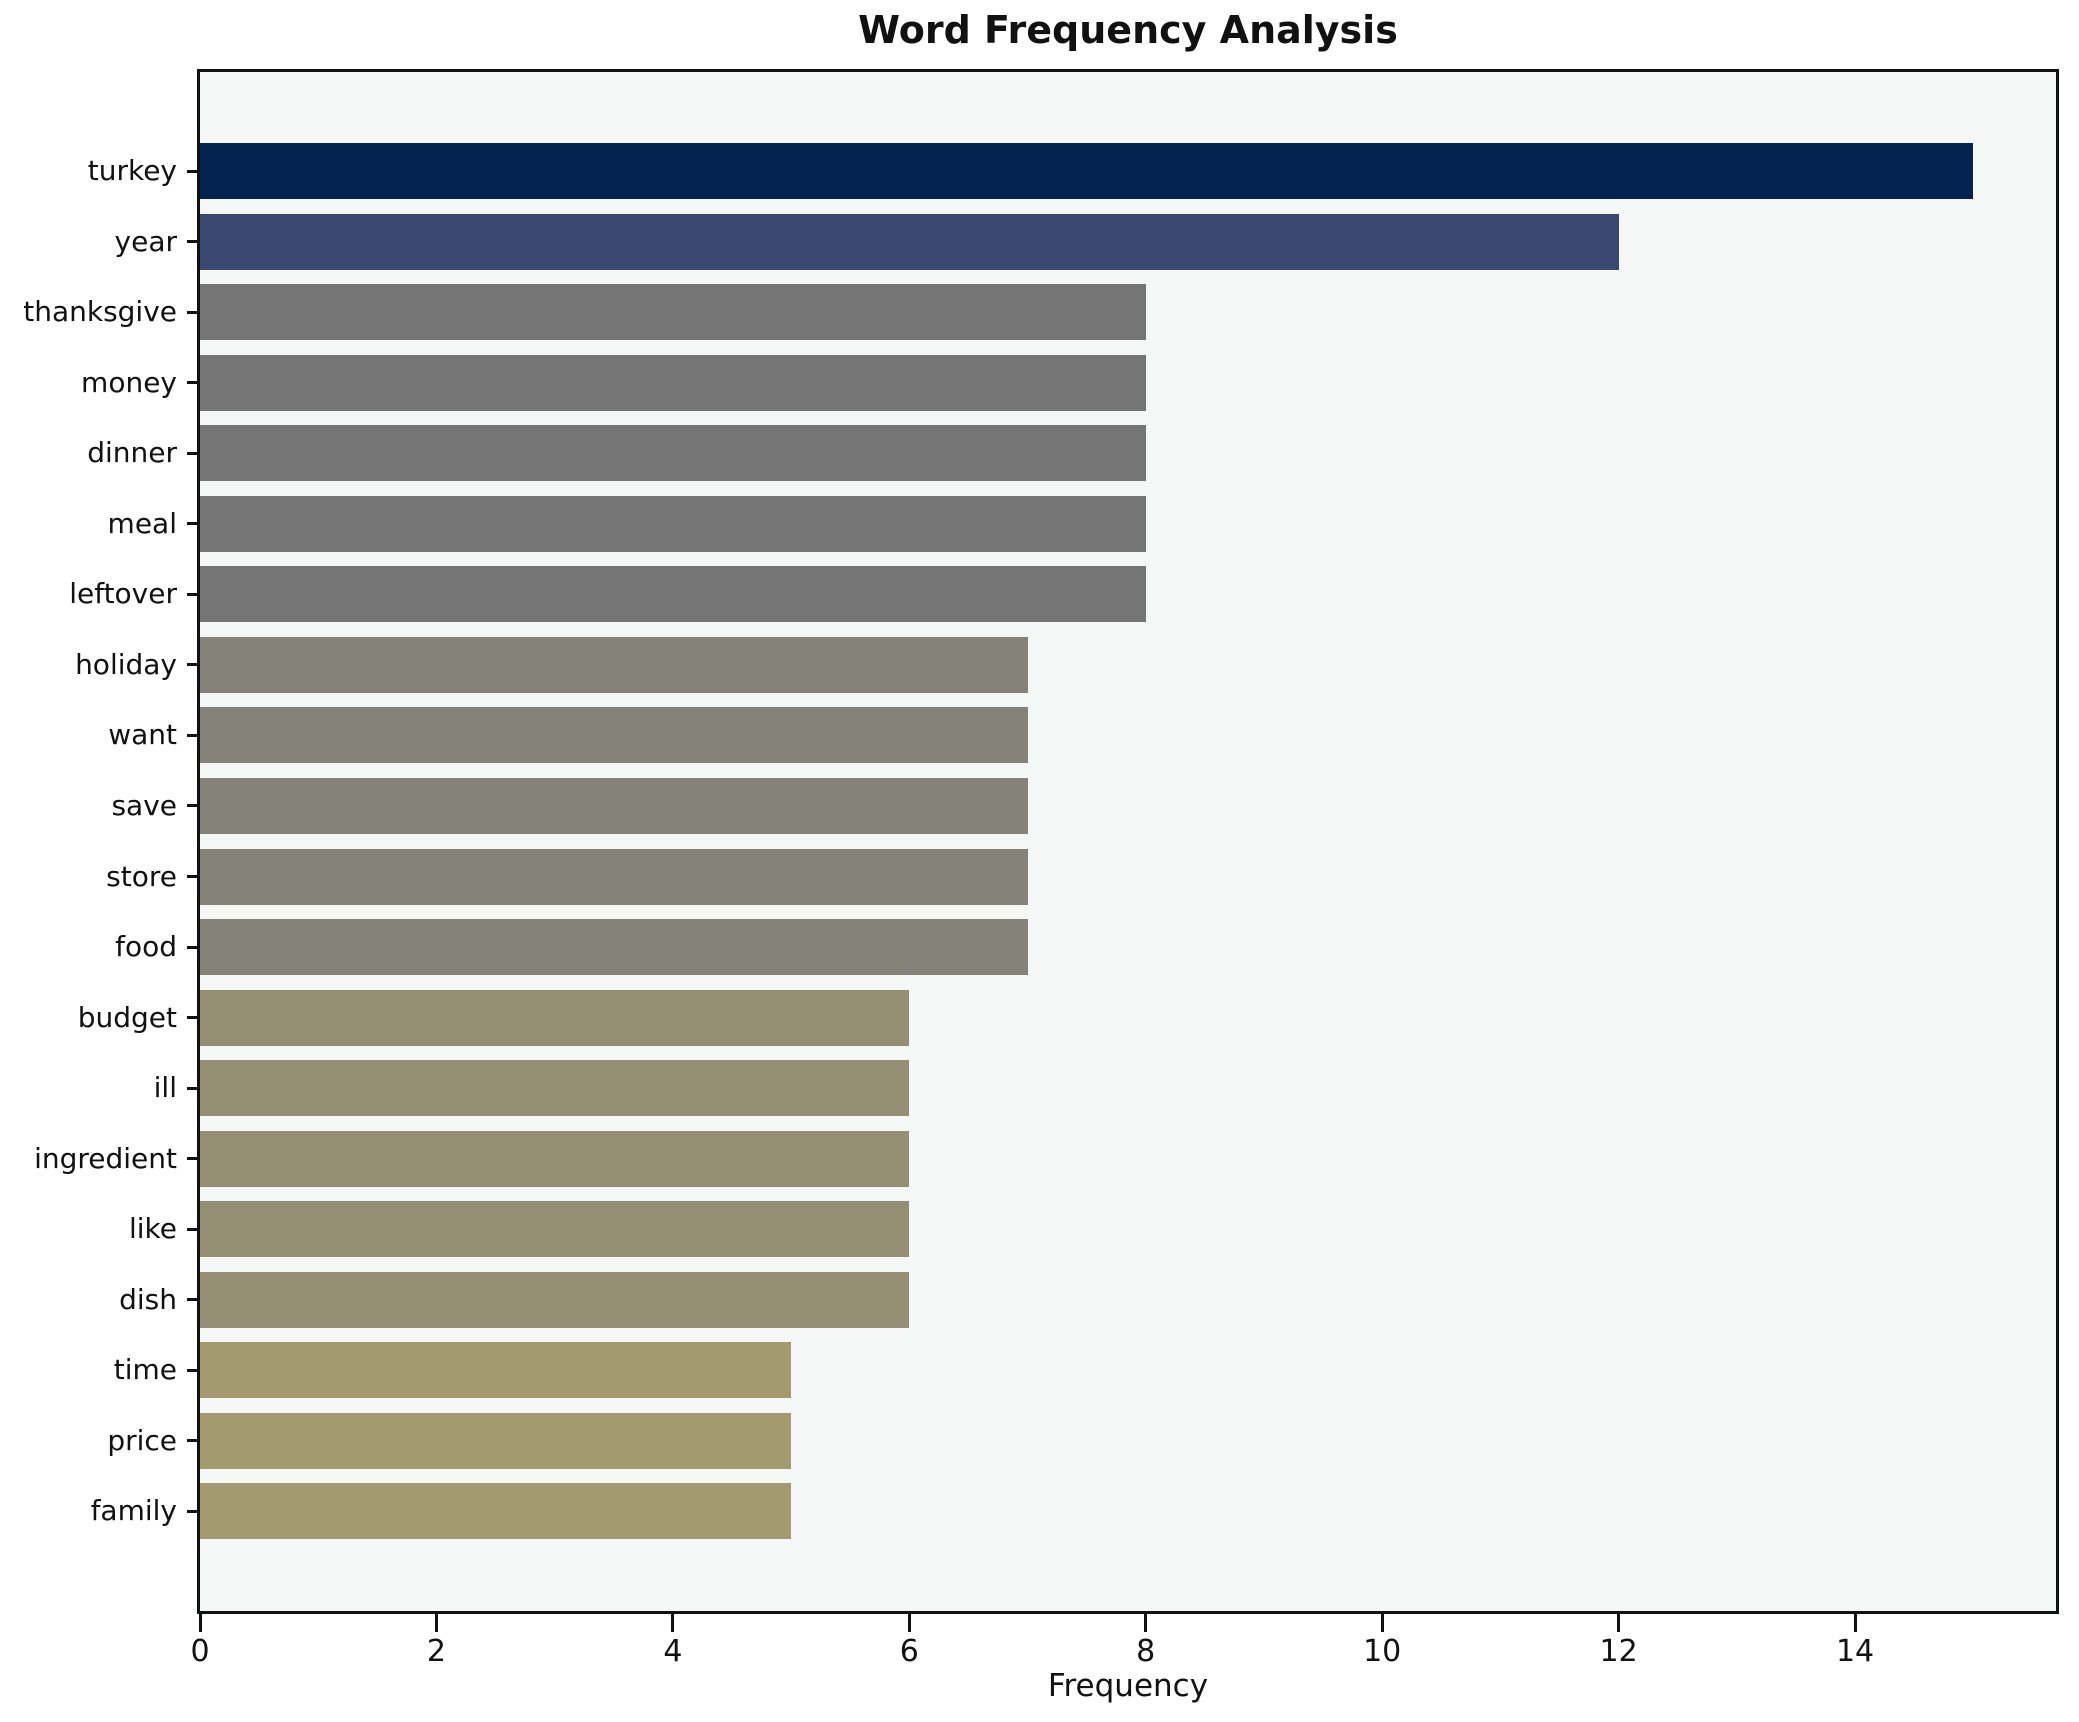  Describe the element at coordinates (614, 876) in the screenshot. I see `bar-store` at that location.